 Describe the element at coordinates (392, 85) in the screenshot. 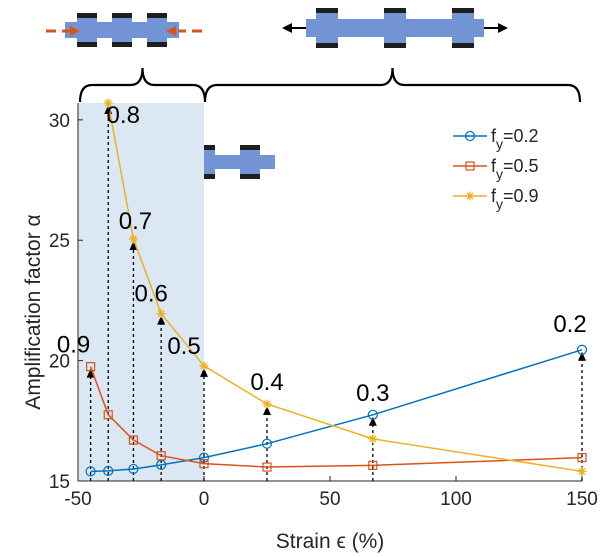

I see `brace-stretch` at that location.